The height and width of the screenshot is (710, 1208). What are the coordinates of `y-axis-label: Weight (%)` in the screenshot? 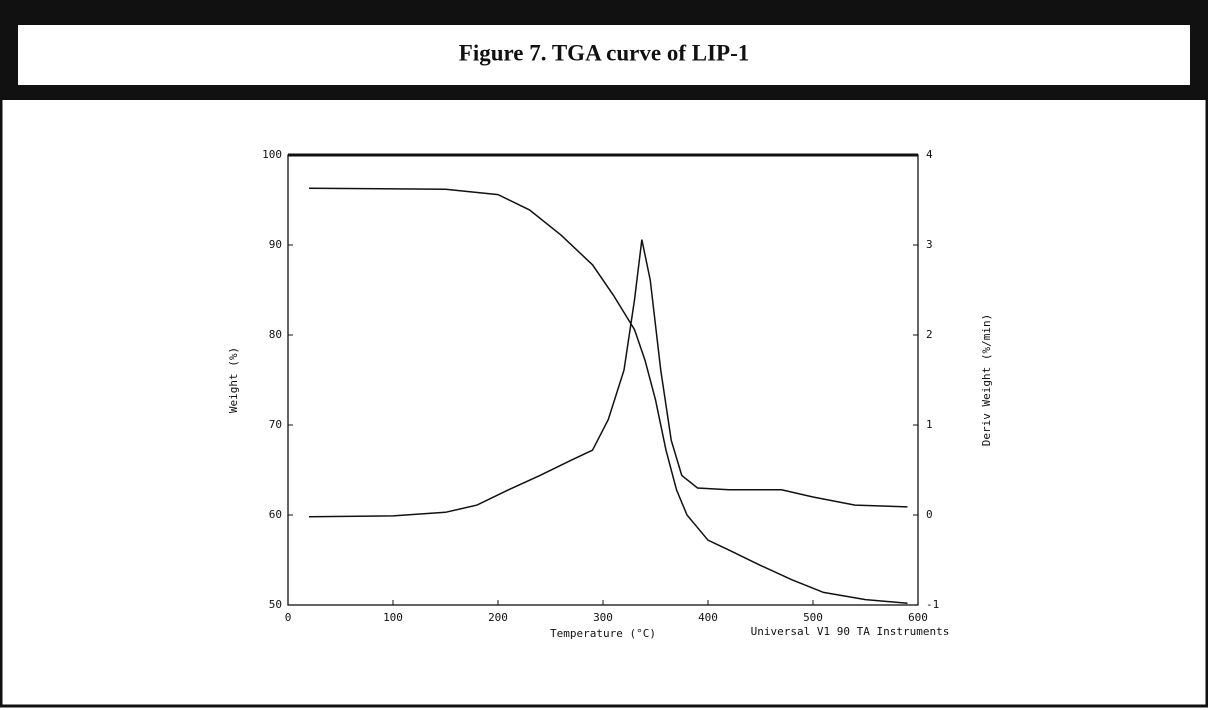 It's located at (233, 380).